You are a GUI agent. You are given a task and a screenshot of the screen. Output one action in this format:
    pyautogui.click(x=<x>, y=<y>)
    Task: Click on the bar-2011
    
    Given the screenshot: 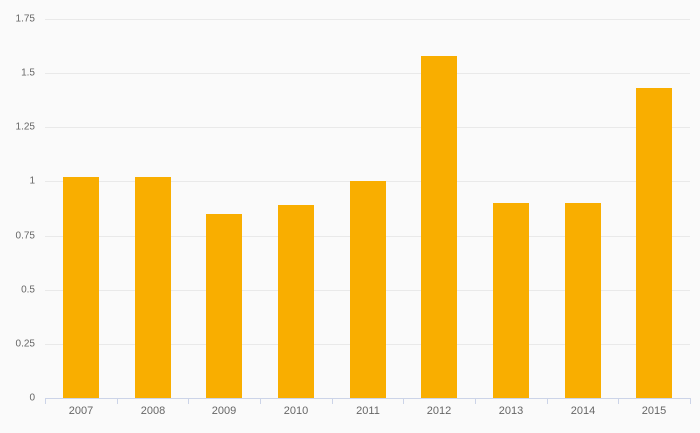 What is the action you would take?
    pyautogui.click(x=368, y=289)
    